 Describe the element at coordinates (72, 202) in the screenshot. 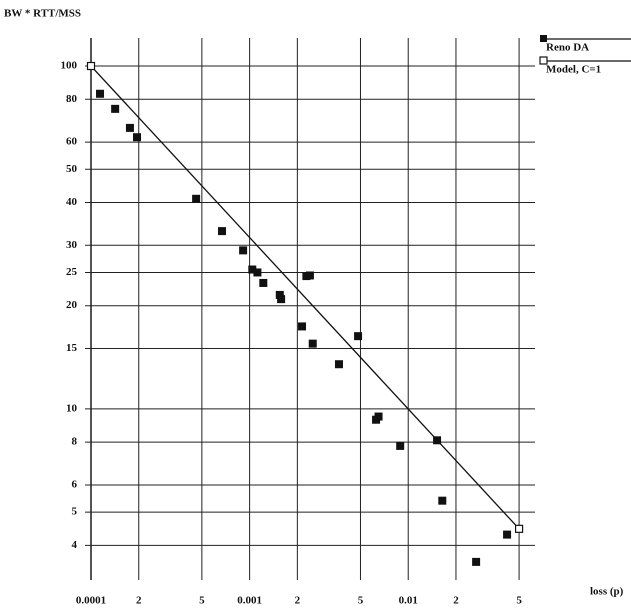

I see `y-tick-label: 40` at that location.